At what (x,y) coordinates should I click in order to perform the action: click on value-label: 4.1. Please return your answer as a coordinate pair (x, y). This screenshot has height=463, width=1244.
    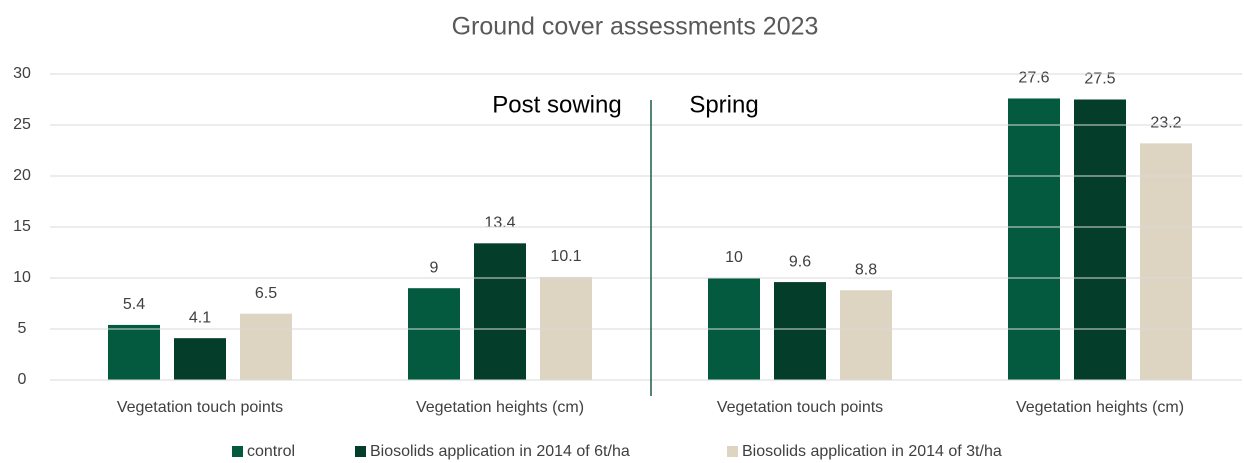
    Looking at the image, I should click on (200, 317).